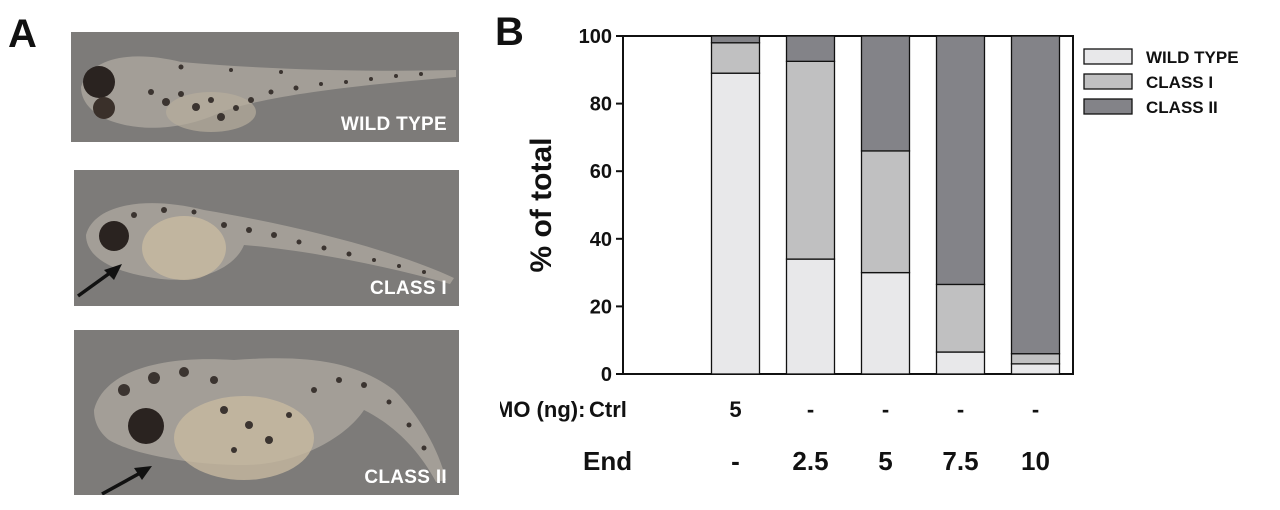 The image size is (1280, 510). I want to click on row-1-value-3: 5, so click(885, 461).